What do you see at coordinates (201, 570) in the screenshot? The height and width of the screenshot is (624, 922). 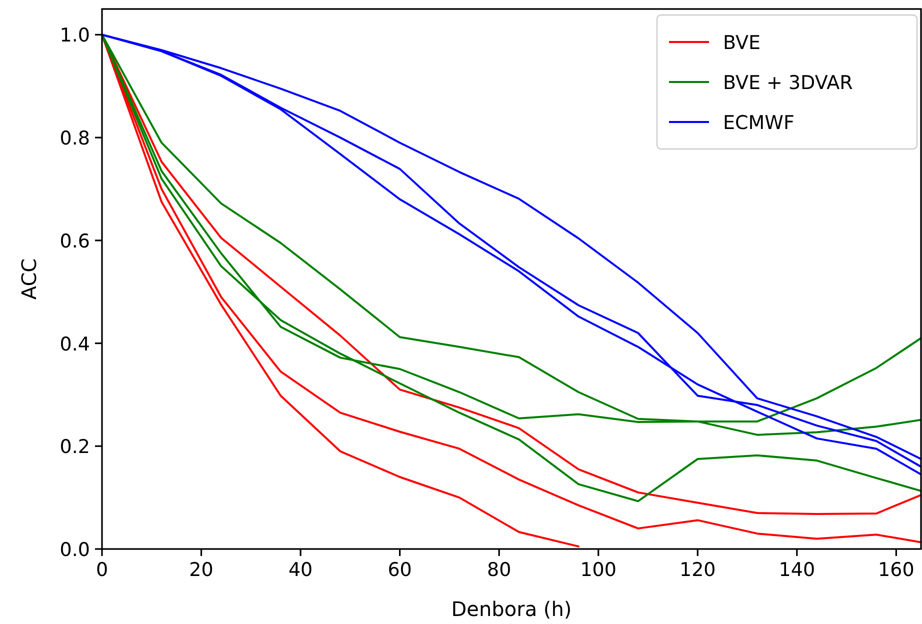 I see `x-tick-label: 20` at bounding box center [201, 570].